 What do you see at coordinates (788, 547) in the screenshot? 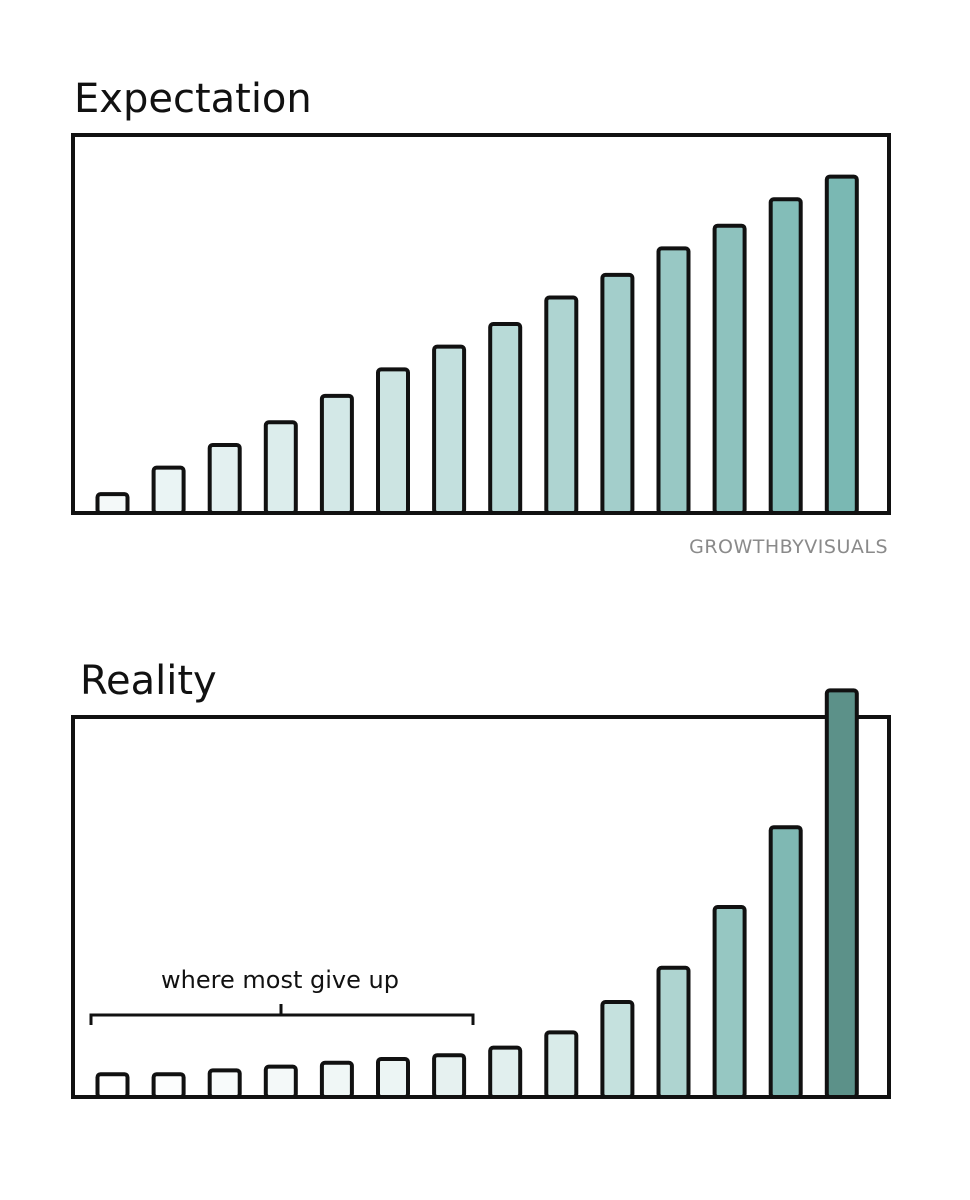
I see `watermark: GROWTHBYVISUALS` at bounding box center [788, 547].